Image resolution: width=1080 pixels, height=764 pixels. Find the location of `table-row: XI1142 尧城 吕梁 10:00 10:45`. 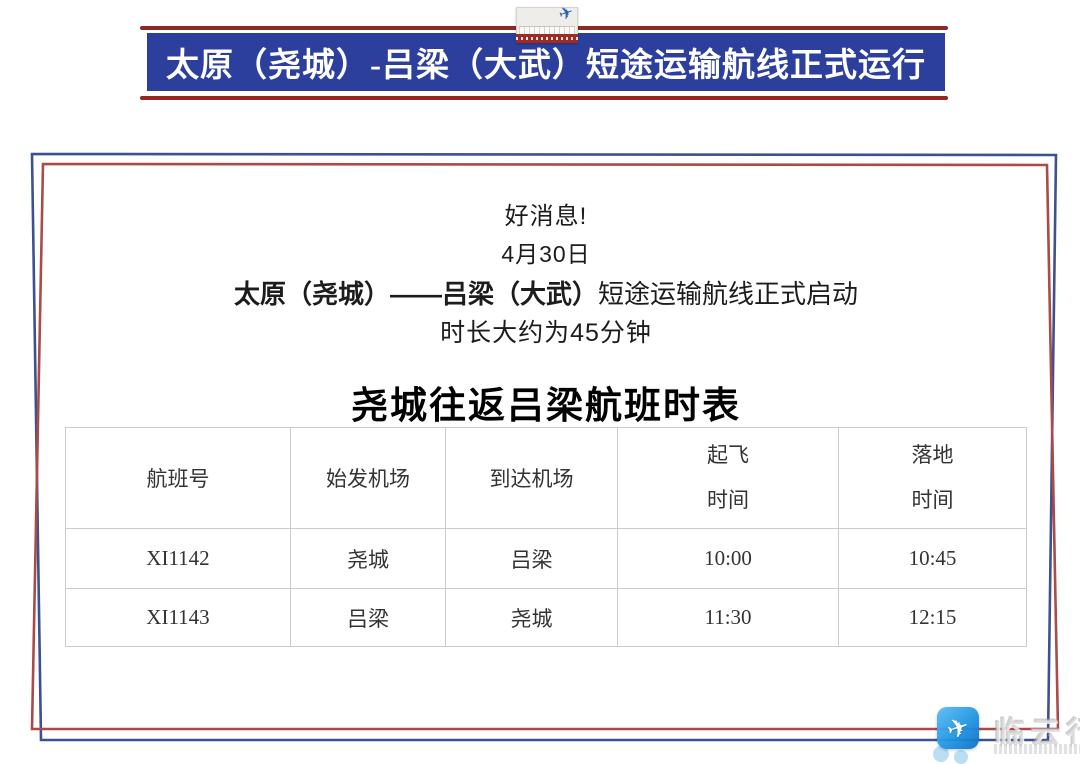

table-row: XI1142 尧城 吕梁 10:00 10:45 is located at coordinates (546, 558).